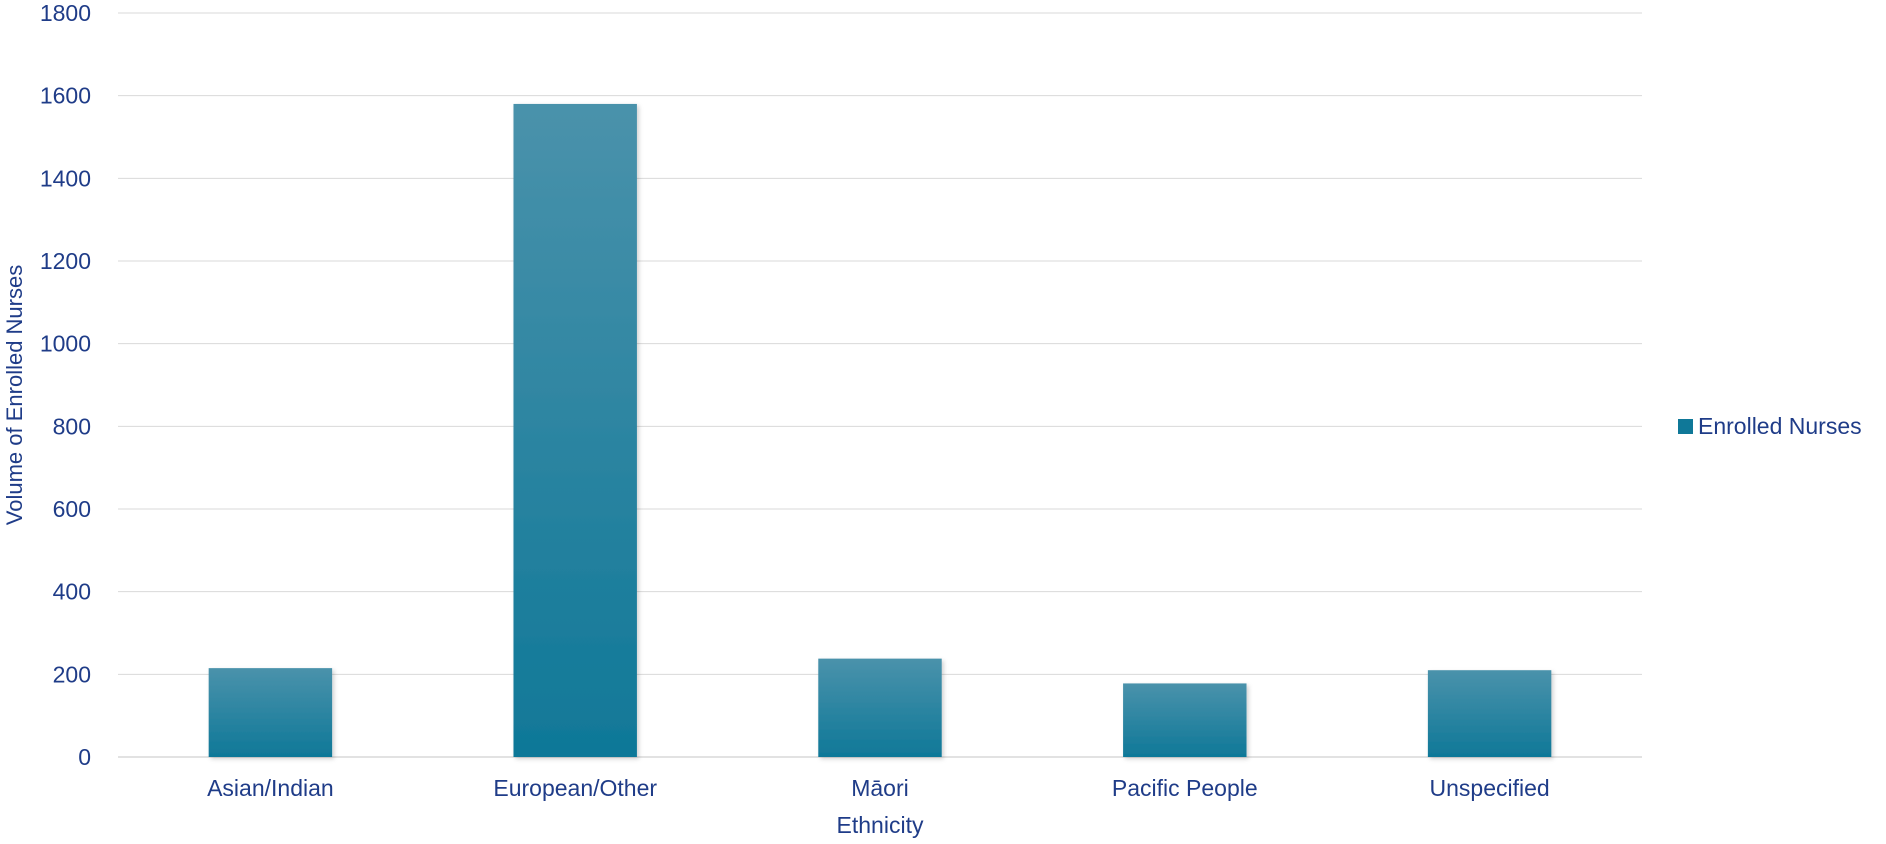 This screenshot has width=1886, height=844. I want to click on x-tick-label: Asian/Indian, so click(270, 788).